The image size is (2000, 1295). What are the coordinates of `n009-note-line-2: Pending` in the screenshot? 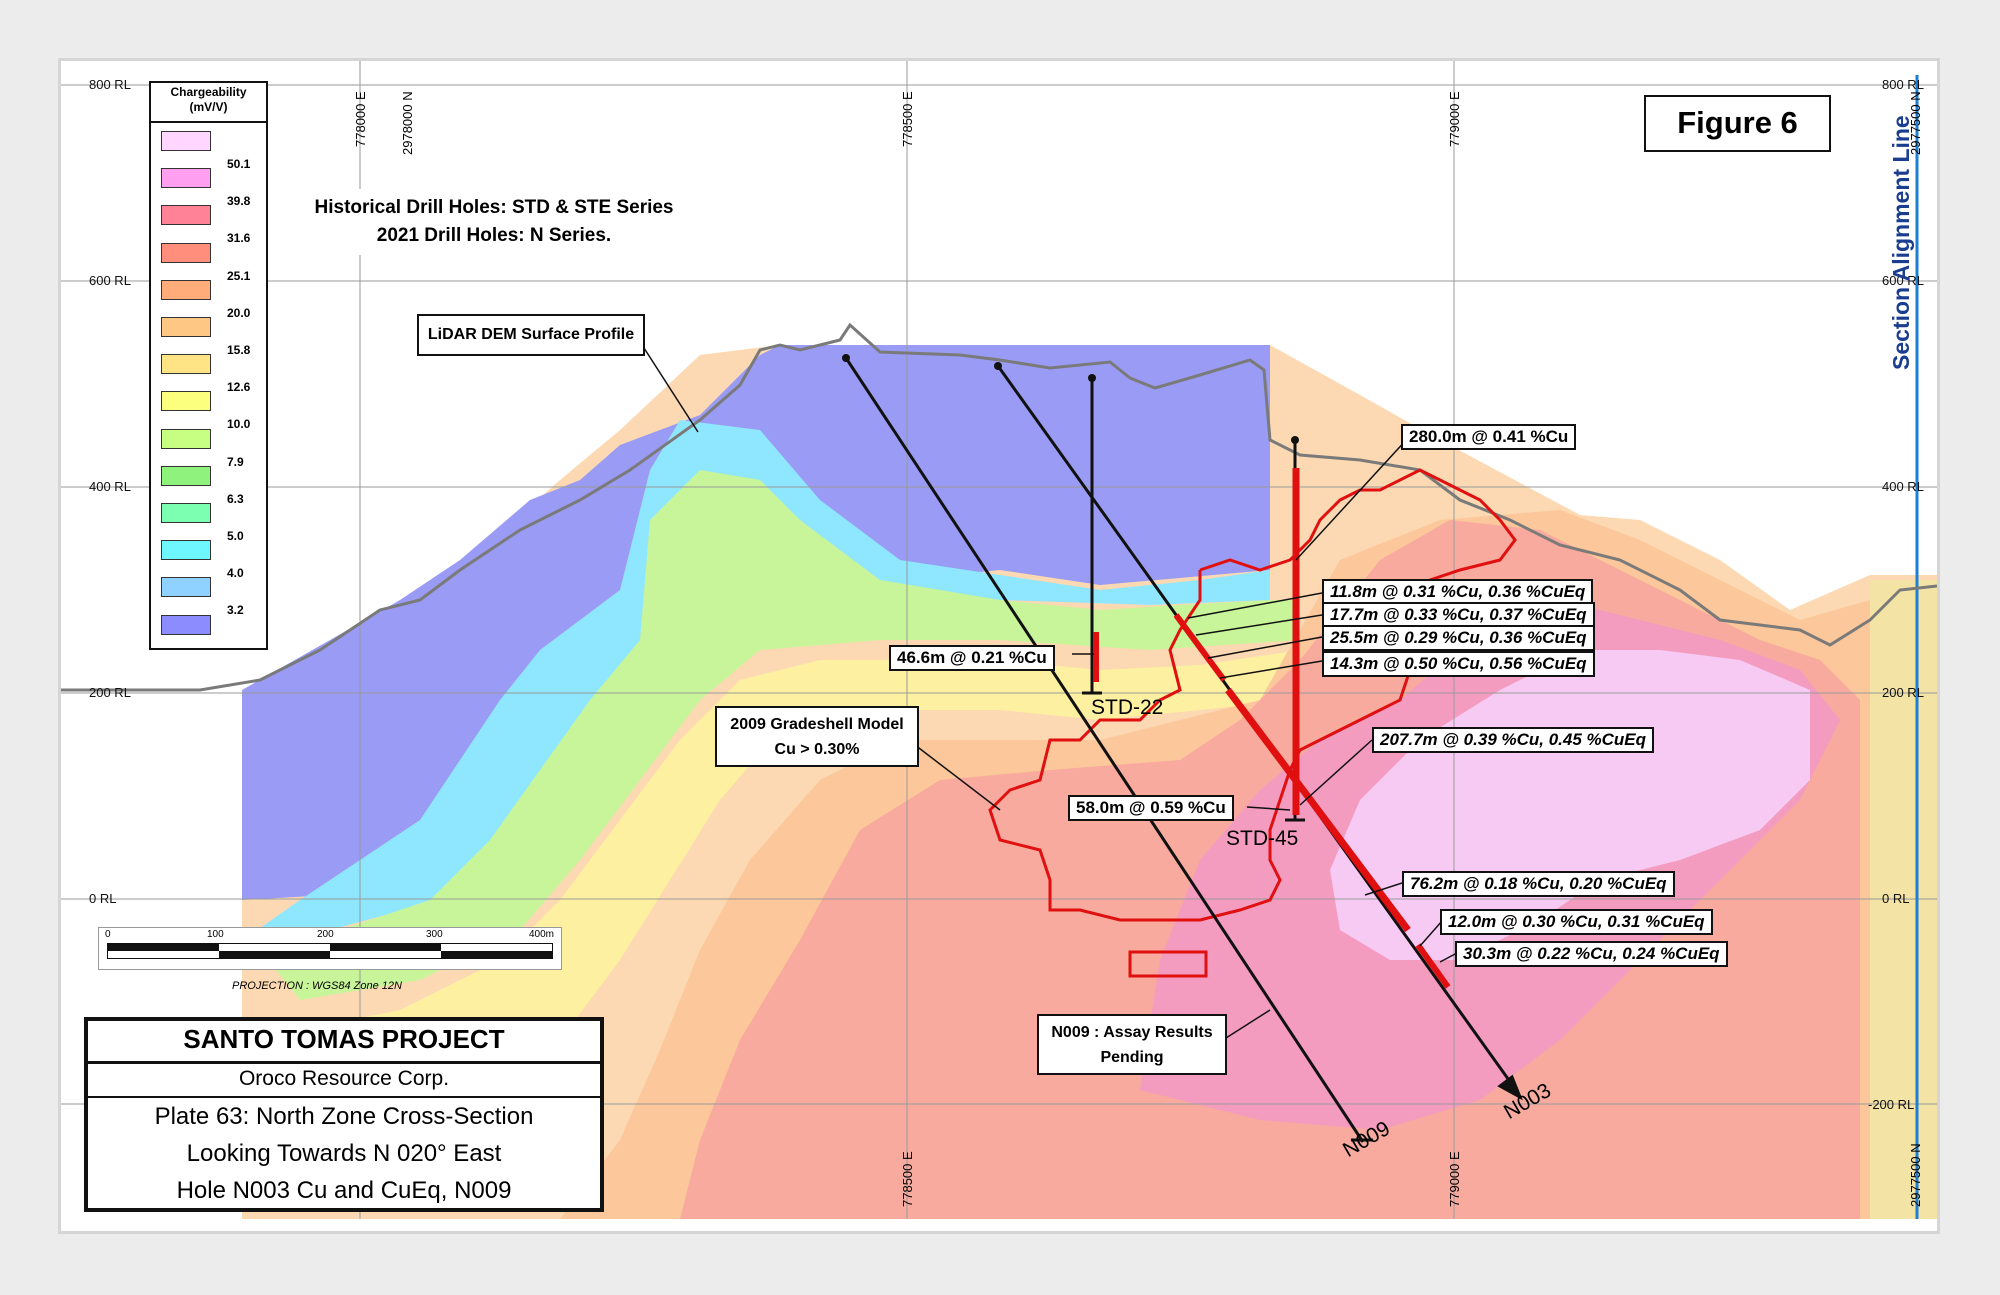 It's located at (1132, 1057).